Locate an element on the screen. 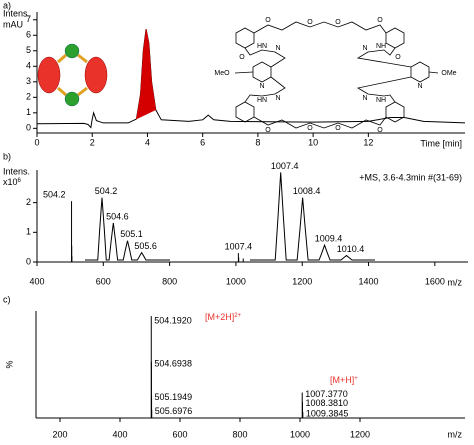  y-tick-label: 3 is located at coordinates (28, 81).